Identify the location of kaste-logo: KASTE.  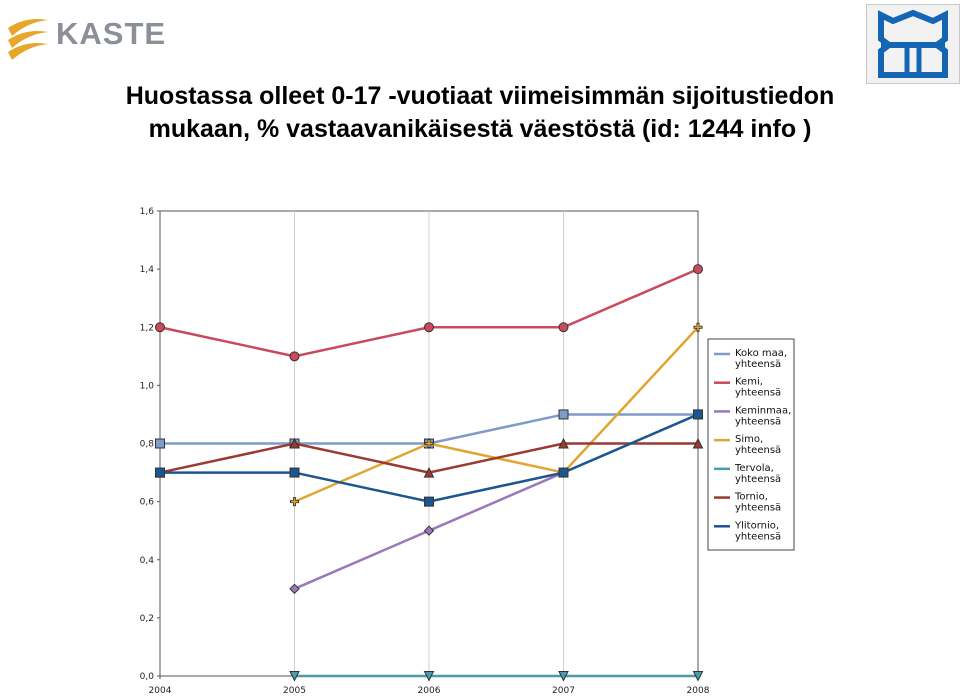
(85, 38).